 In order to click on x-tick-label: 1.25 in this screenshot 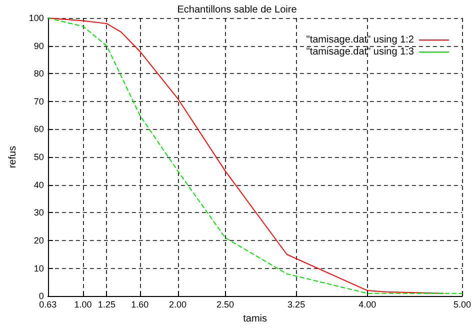, I will do `click(107, 305)`.